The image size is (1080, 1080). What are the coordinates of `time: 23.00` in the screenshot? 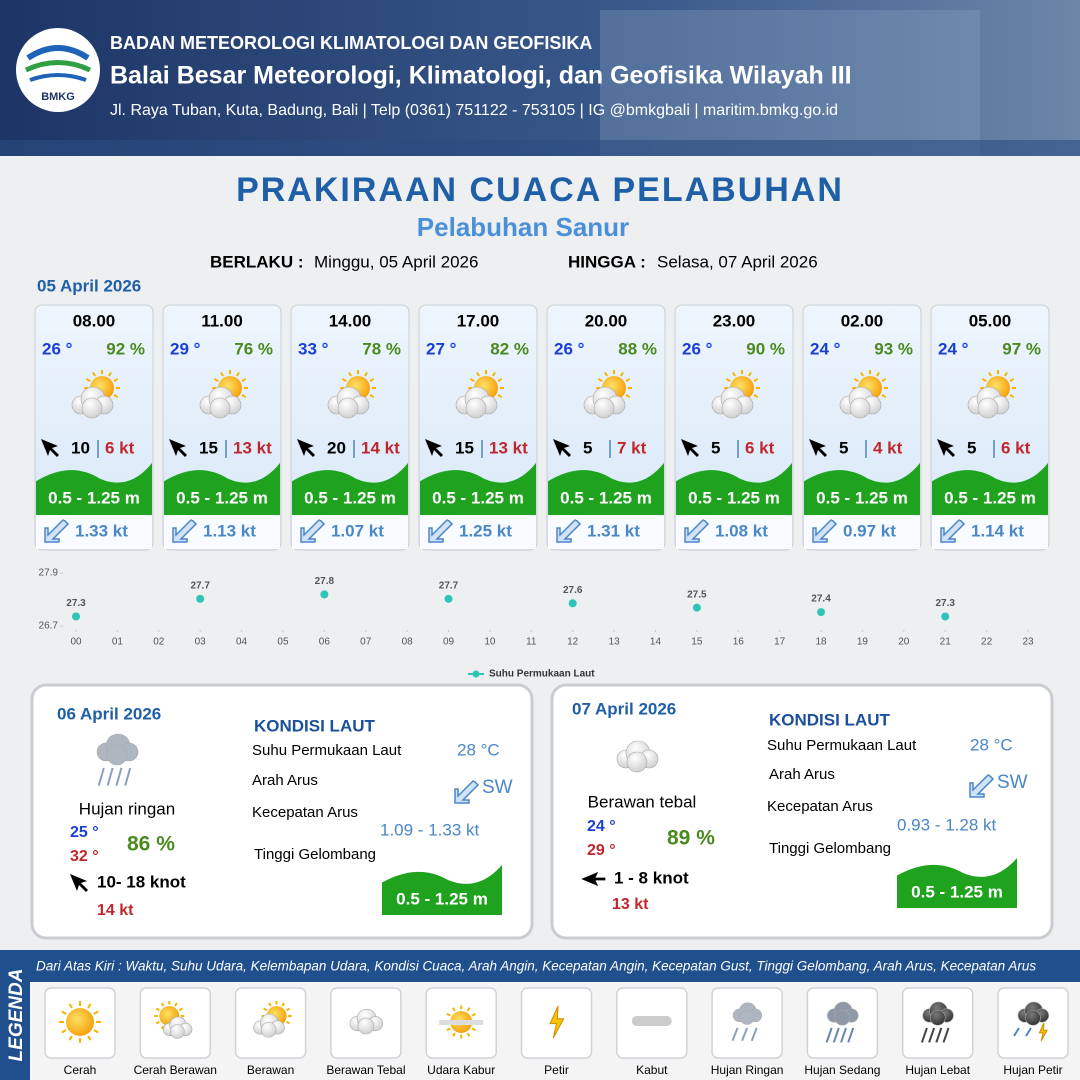 It's located at (734, 320).